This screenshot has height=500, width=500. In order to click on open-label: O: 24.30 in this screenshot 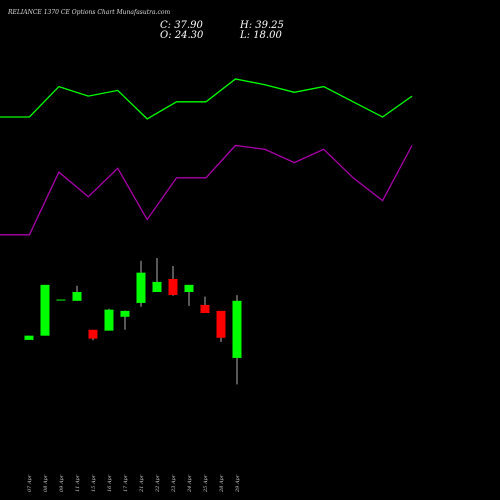, I will do `click(182, 35)`.